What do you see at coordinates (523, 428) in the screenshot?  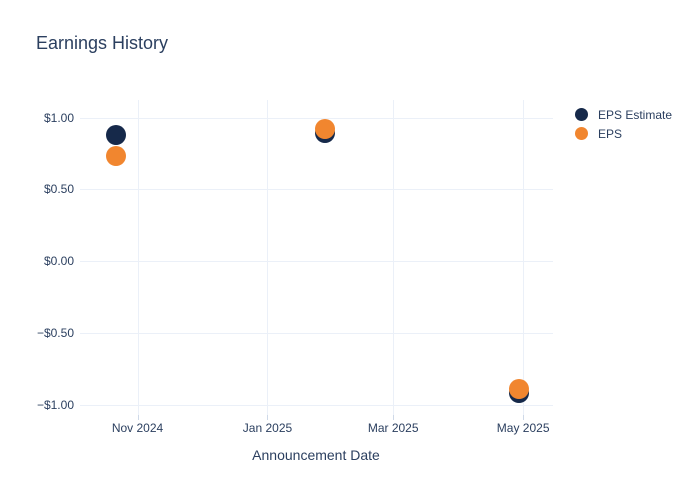 I see `x-tick-label: May 2025` at bounding box center [523, 428].